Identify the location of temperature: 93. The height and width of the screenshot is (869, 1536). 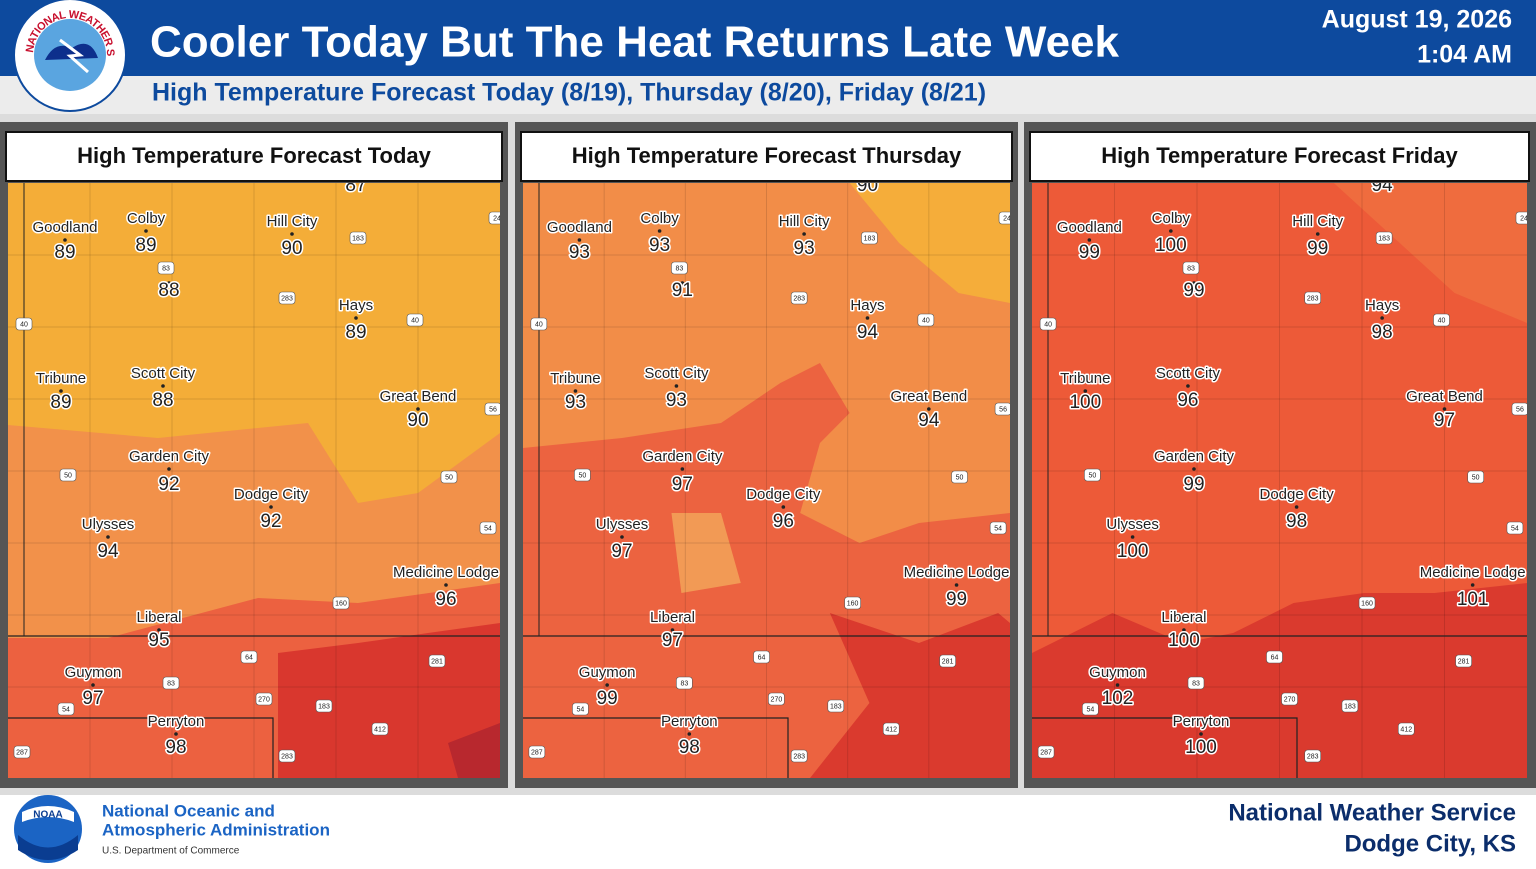
(676, 400).